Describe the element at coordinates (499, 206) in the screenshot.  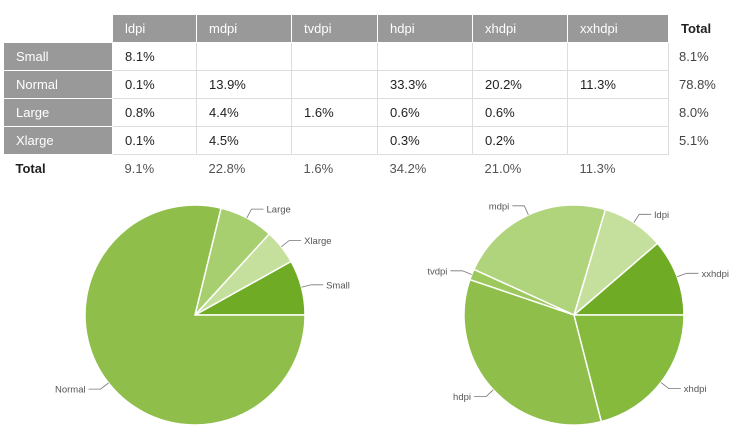
I see `pie-slice-label: mdpi` at that location.